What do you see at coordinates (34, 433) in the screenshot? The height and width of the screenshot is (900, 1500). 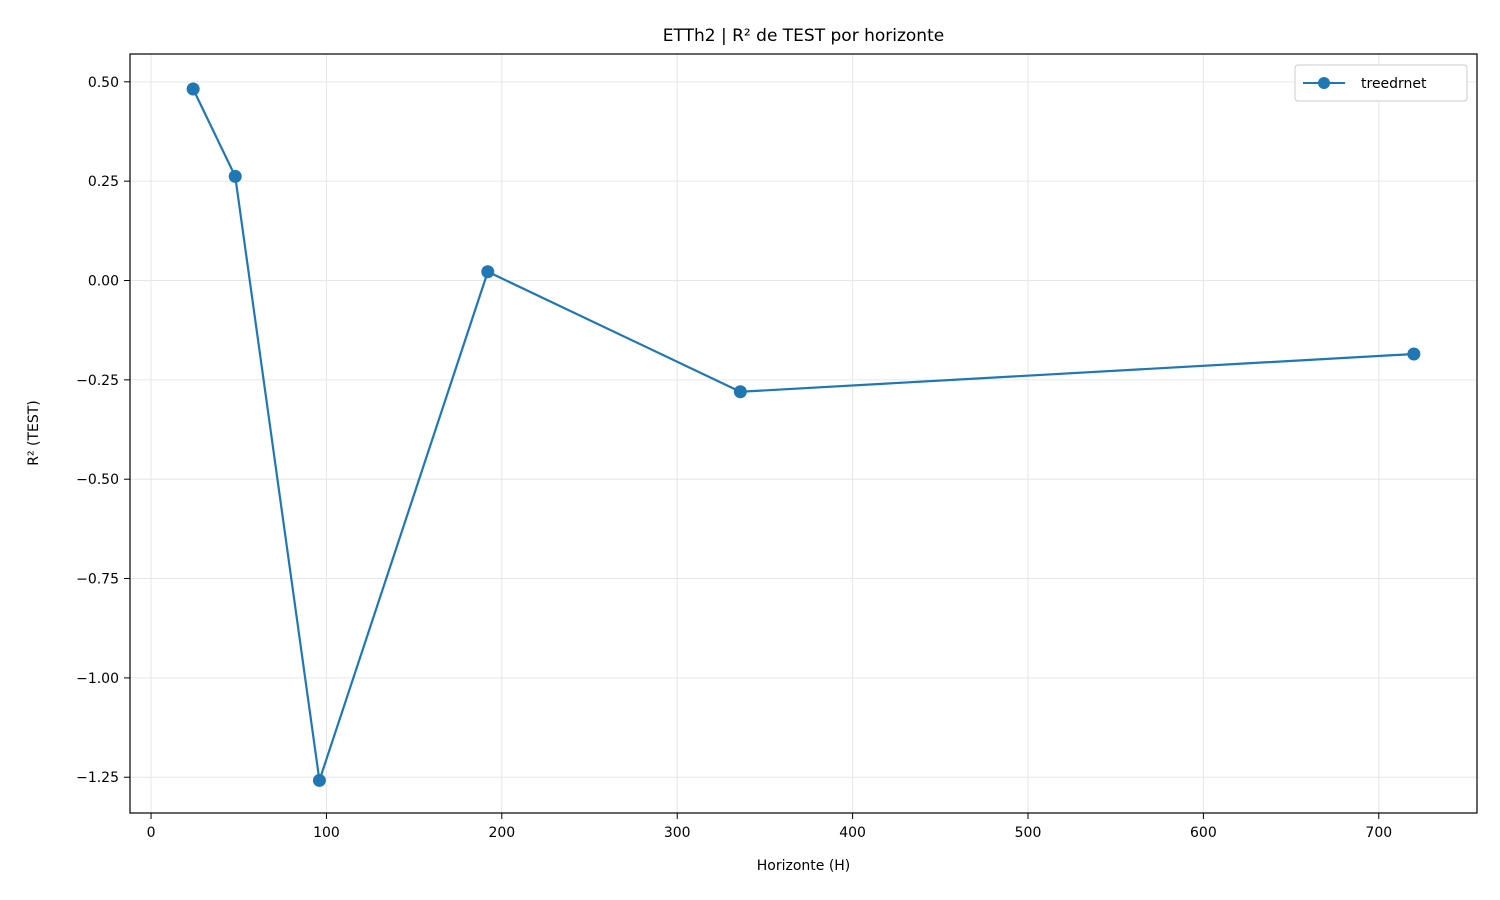 I see `y-axis-label: R² (TEST)` at bounding box center [34, 433].